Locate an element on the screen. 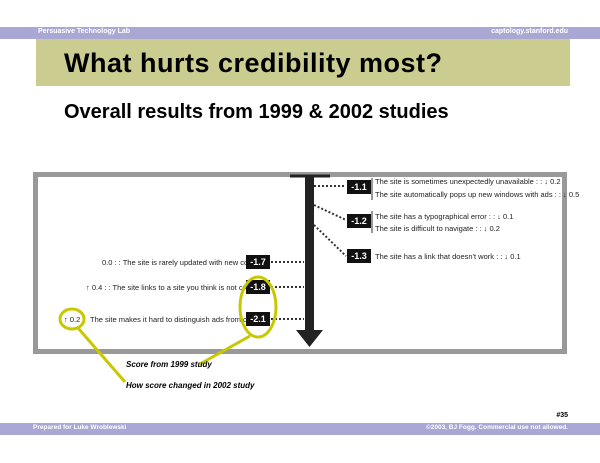 The width and height of the screenshot is (600, 463). right-connectors is located at coordinates (330, 221).